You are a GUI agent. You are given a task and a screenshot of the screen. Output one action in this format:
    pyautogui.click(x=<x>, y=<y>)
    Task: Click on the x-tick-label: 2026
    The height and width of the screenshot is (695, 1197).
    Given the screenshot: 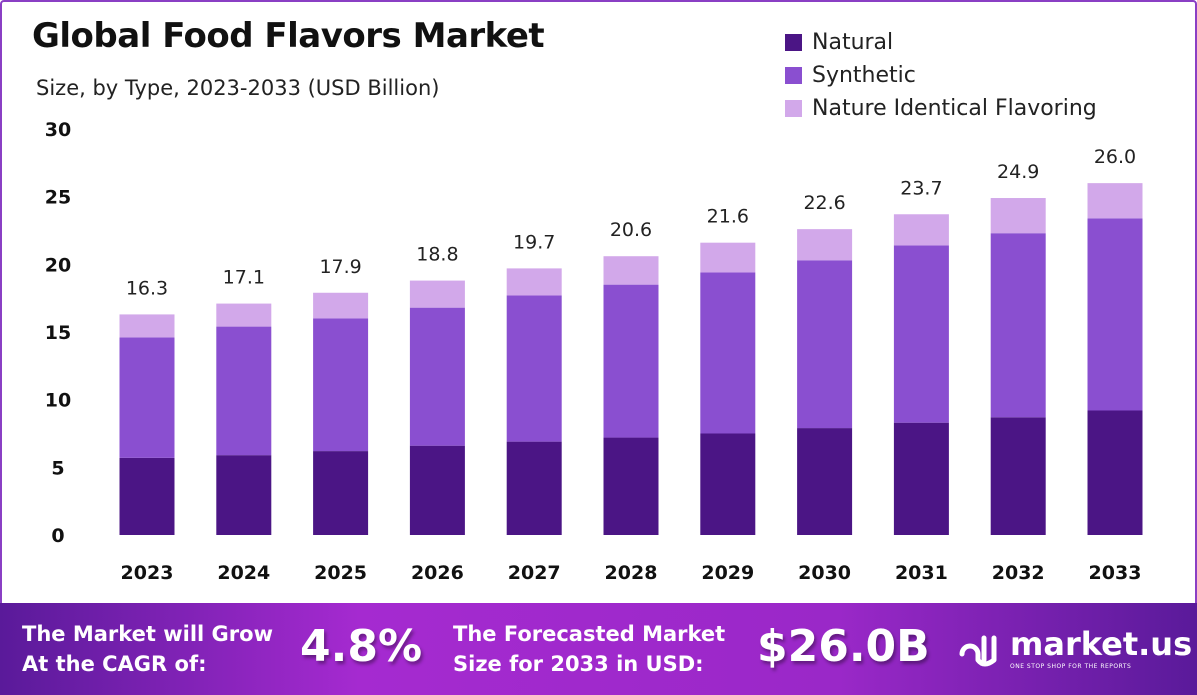 What is the action you would take?
    pyautogui.click(x=437, y=573)
    